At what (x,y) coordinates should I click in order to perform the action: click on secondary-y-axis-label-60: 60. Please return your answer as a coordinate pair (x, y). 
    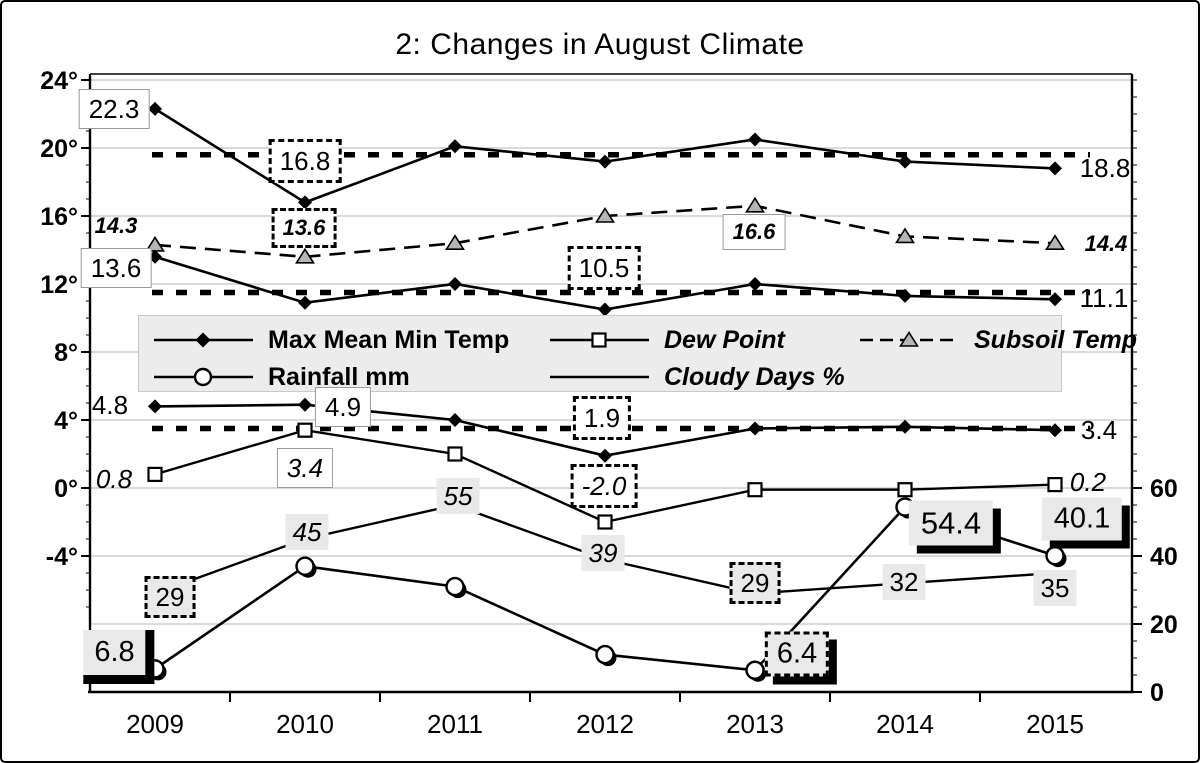
    Looking at the image, I should click on (1164, 489).